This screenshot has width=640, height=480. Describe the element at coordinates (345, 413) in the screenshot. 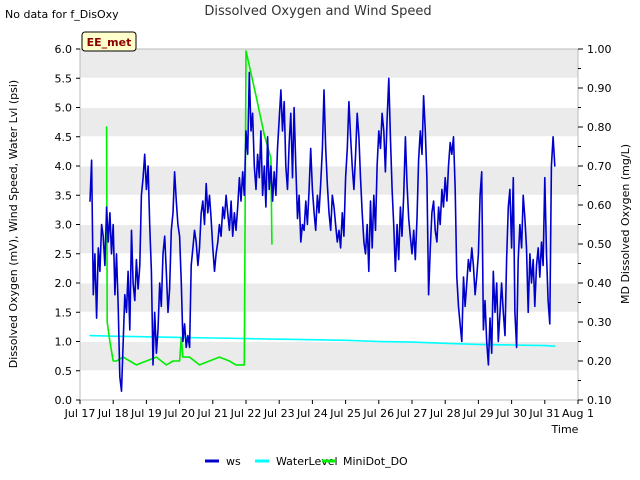

I see `x-tick-label: Jul 25` at that location.